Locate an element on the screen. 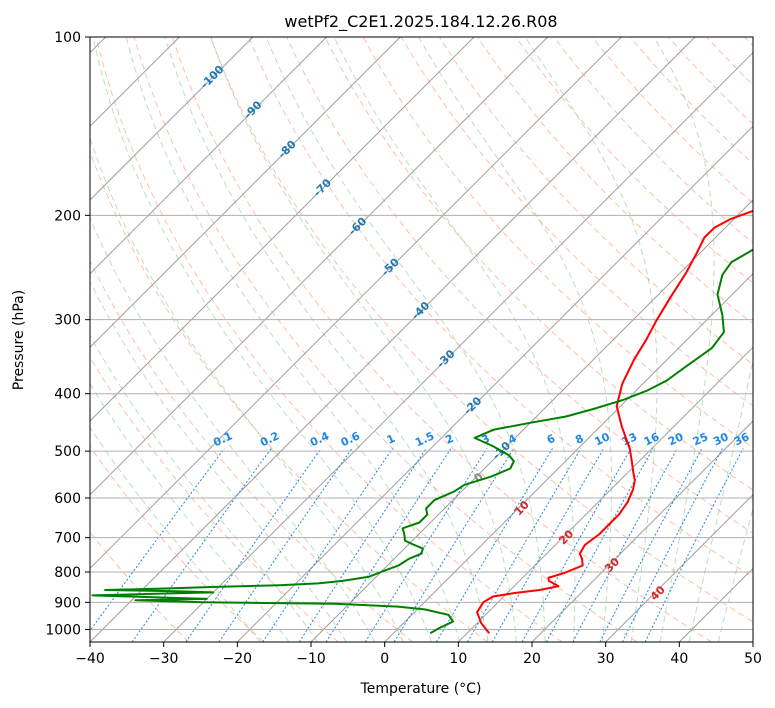  mixing-ratio-label: 20 is located at coordinates (676, 439).